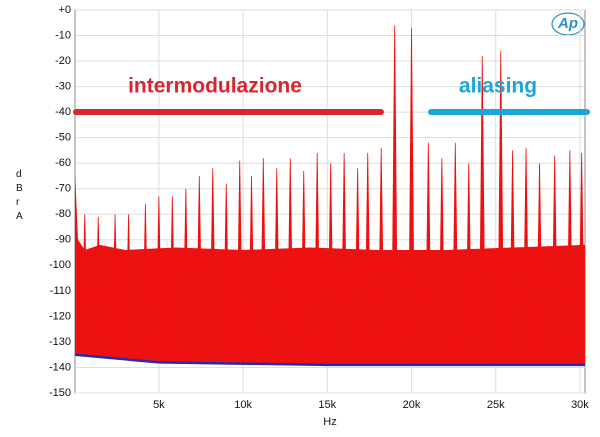 The width and height of the screenshot is (600, 437). I want to click on annotation: intermodulazione, so click(215, 86).